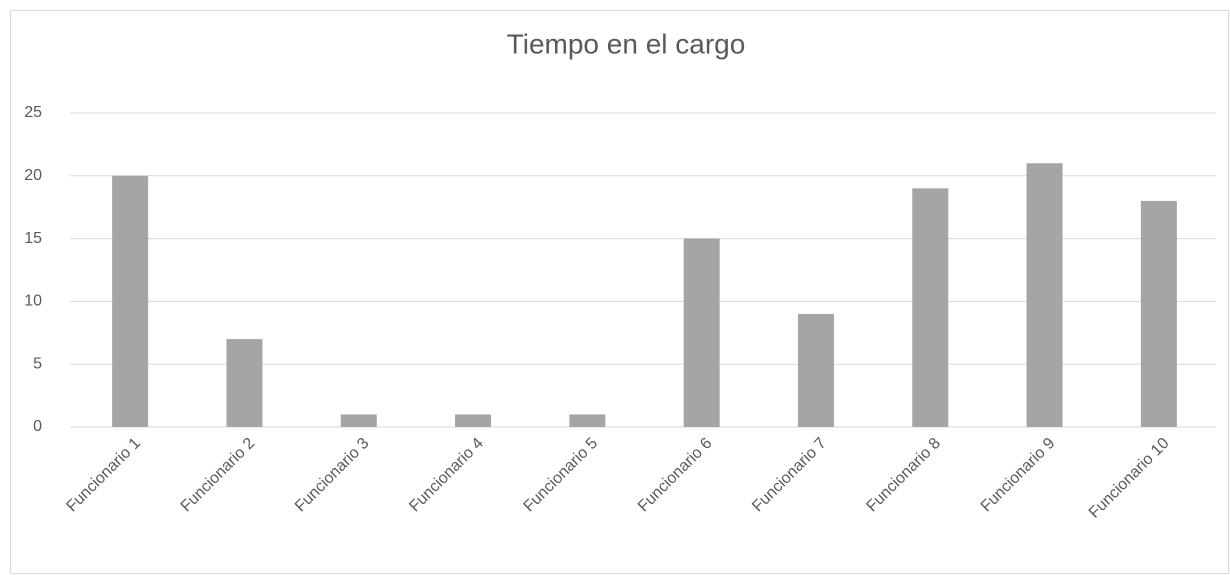 The image size is (1230, 575). I want to click on y-tick-label: 5, so click(37, 363).